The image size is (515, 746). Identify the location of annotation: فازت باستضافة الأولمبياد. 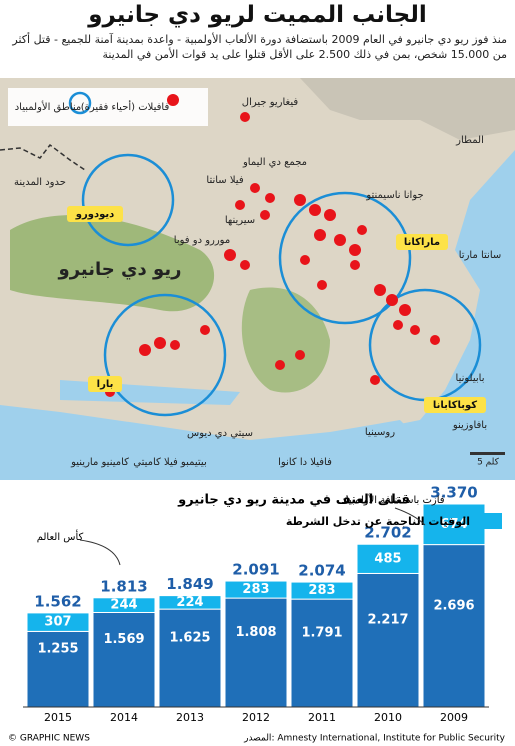
(392, 499).